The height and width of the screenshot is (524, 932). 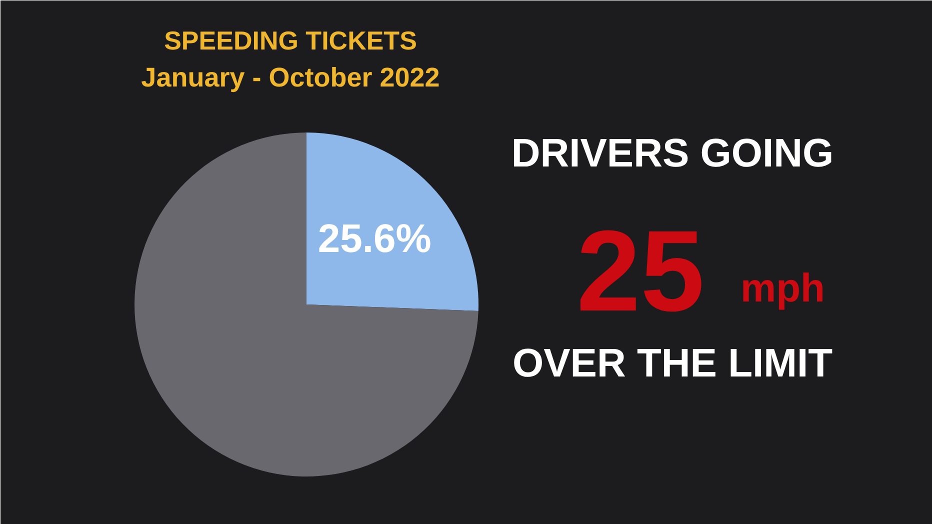 I want to click on text: 25, so click(x=640, y=272).